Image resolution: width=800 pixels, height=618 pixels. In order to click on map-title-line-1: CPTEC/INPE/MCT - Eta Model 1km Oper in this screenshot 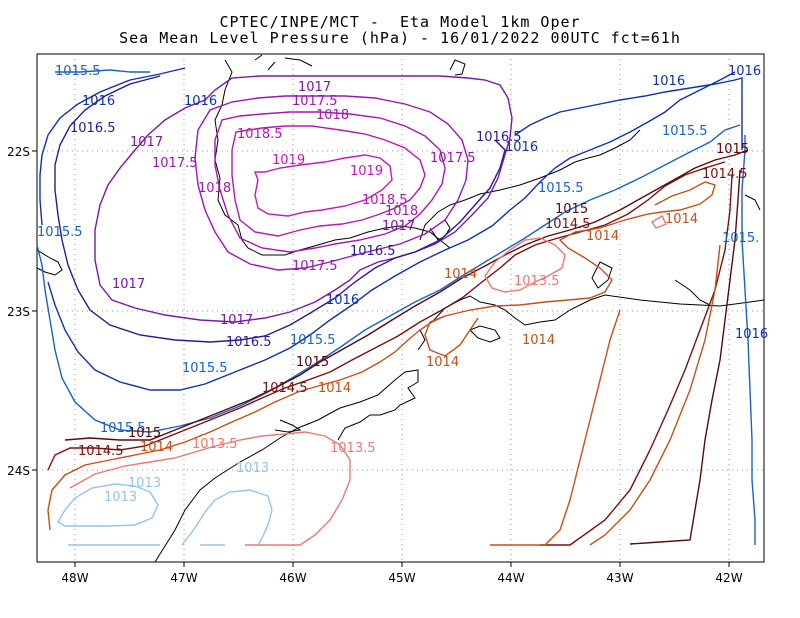, I will do `click(400, 22)`.